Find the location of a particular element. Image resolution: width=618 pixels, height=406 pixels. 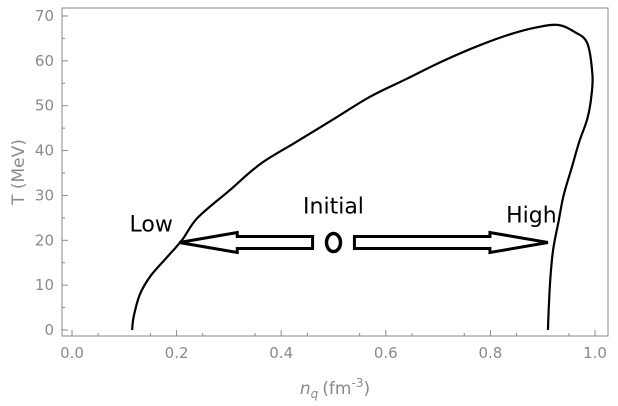

initial-marker is located at coordinates (333, 242).